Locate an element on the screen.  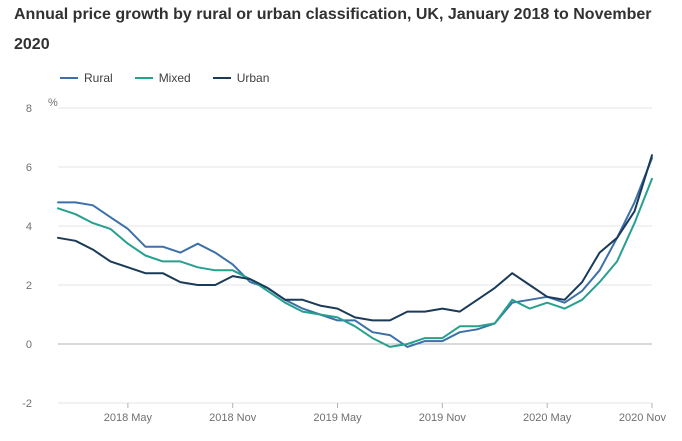
y-tick-4: 4 is located at coordinates (29, 227).